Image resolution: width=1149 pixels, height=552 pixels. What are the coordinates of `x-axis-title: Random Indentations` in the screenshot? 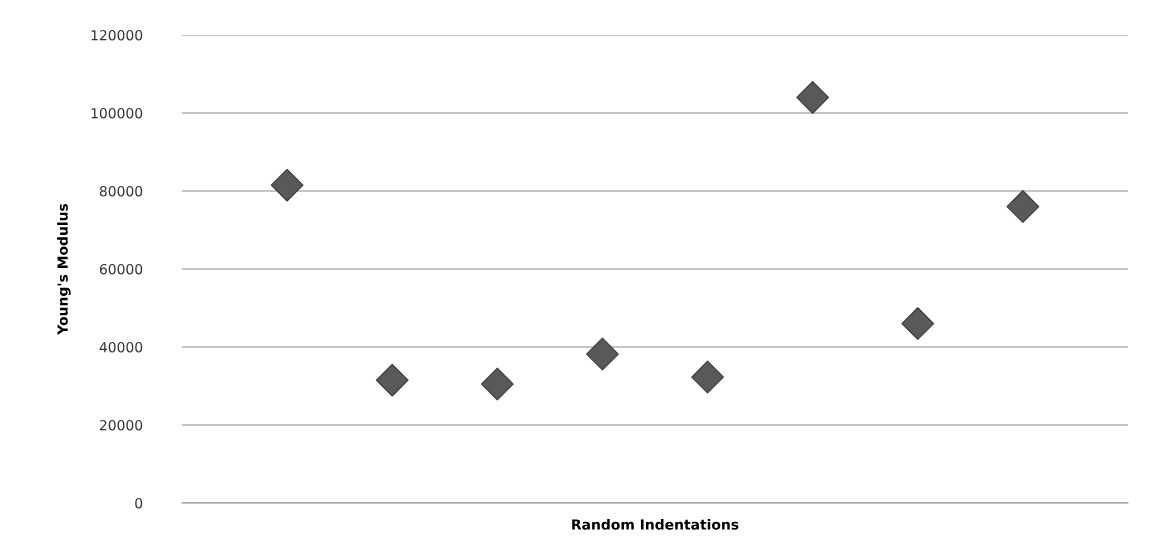 It's located at (655, 524).